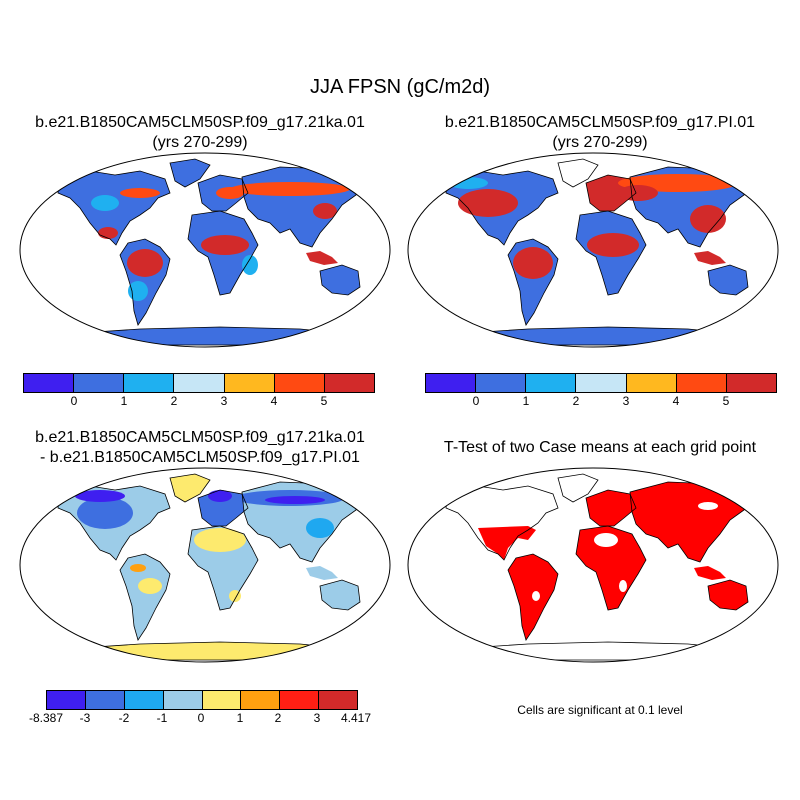 This screenshot has height=800, width=800. What do you see at coordinates (174, 401) in the screenshot?
I see `colorbar-21ka-label: 2` at bounding box center [174, 401].